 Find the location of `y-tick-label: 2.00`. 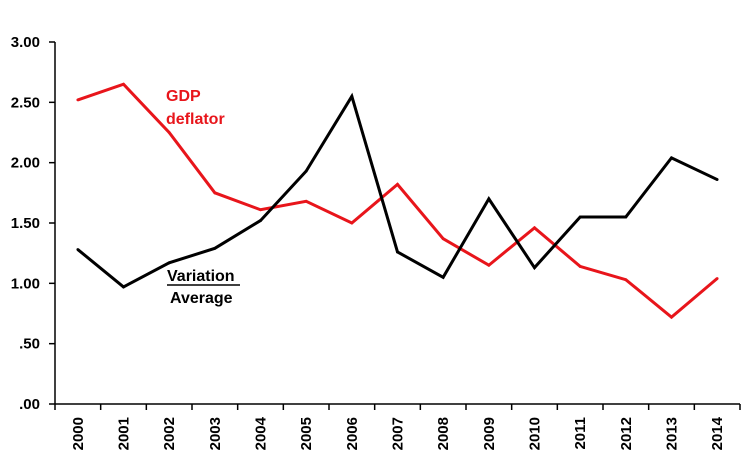

y-tick-label: 2.00 is located at coordinates (25, 163).